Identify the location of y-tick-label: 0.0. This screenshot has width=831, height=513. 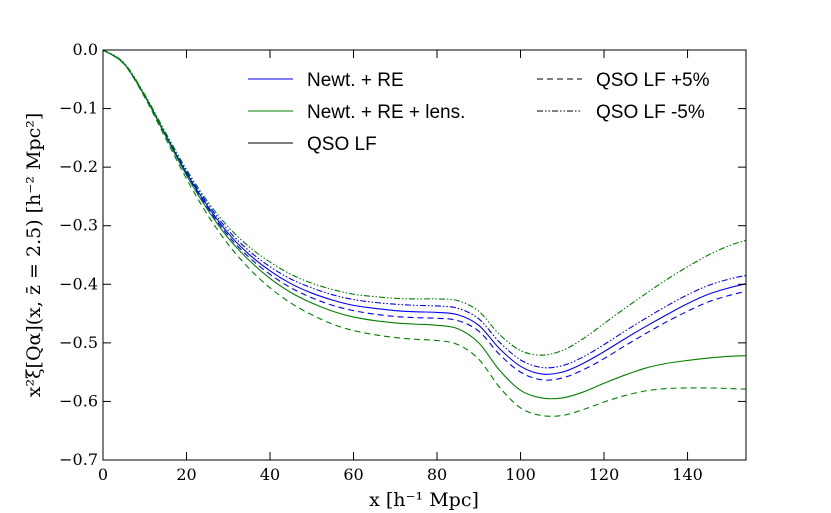
(85, 49).